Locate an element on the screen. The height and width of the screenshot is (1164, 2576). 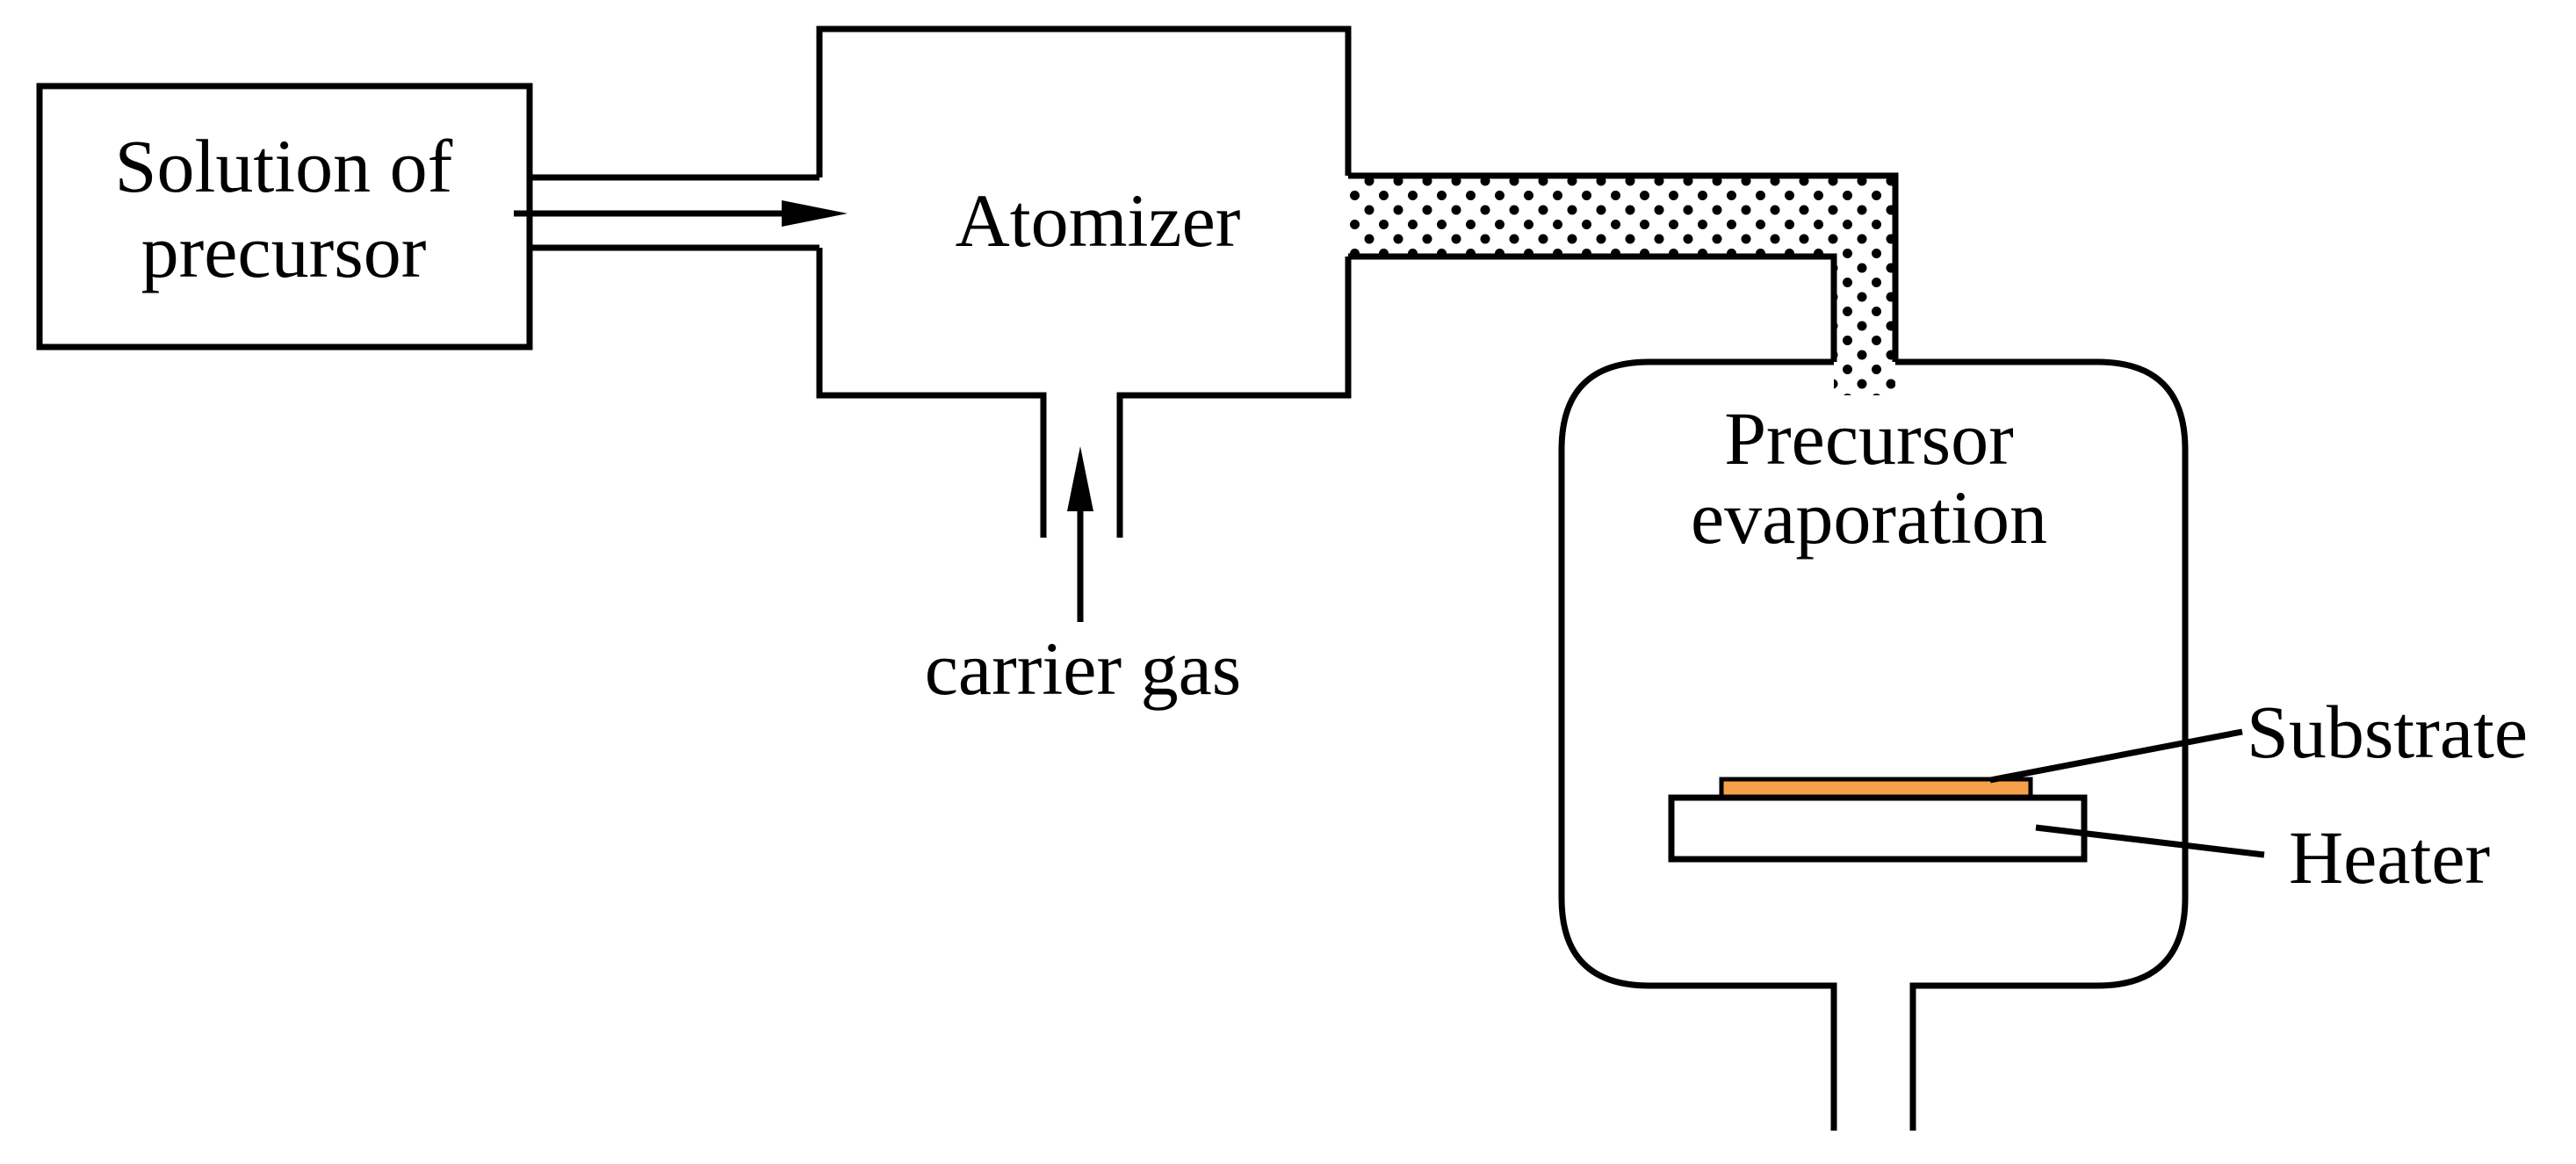
solution-box is located at coordinates (427, 217).